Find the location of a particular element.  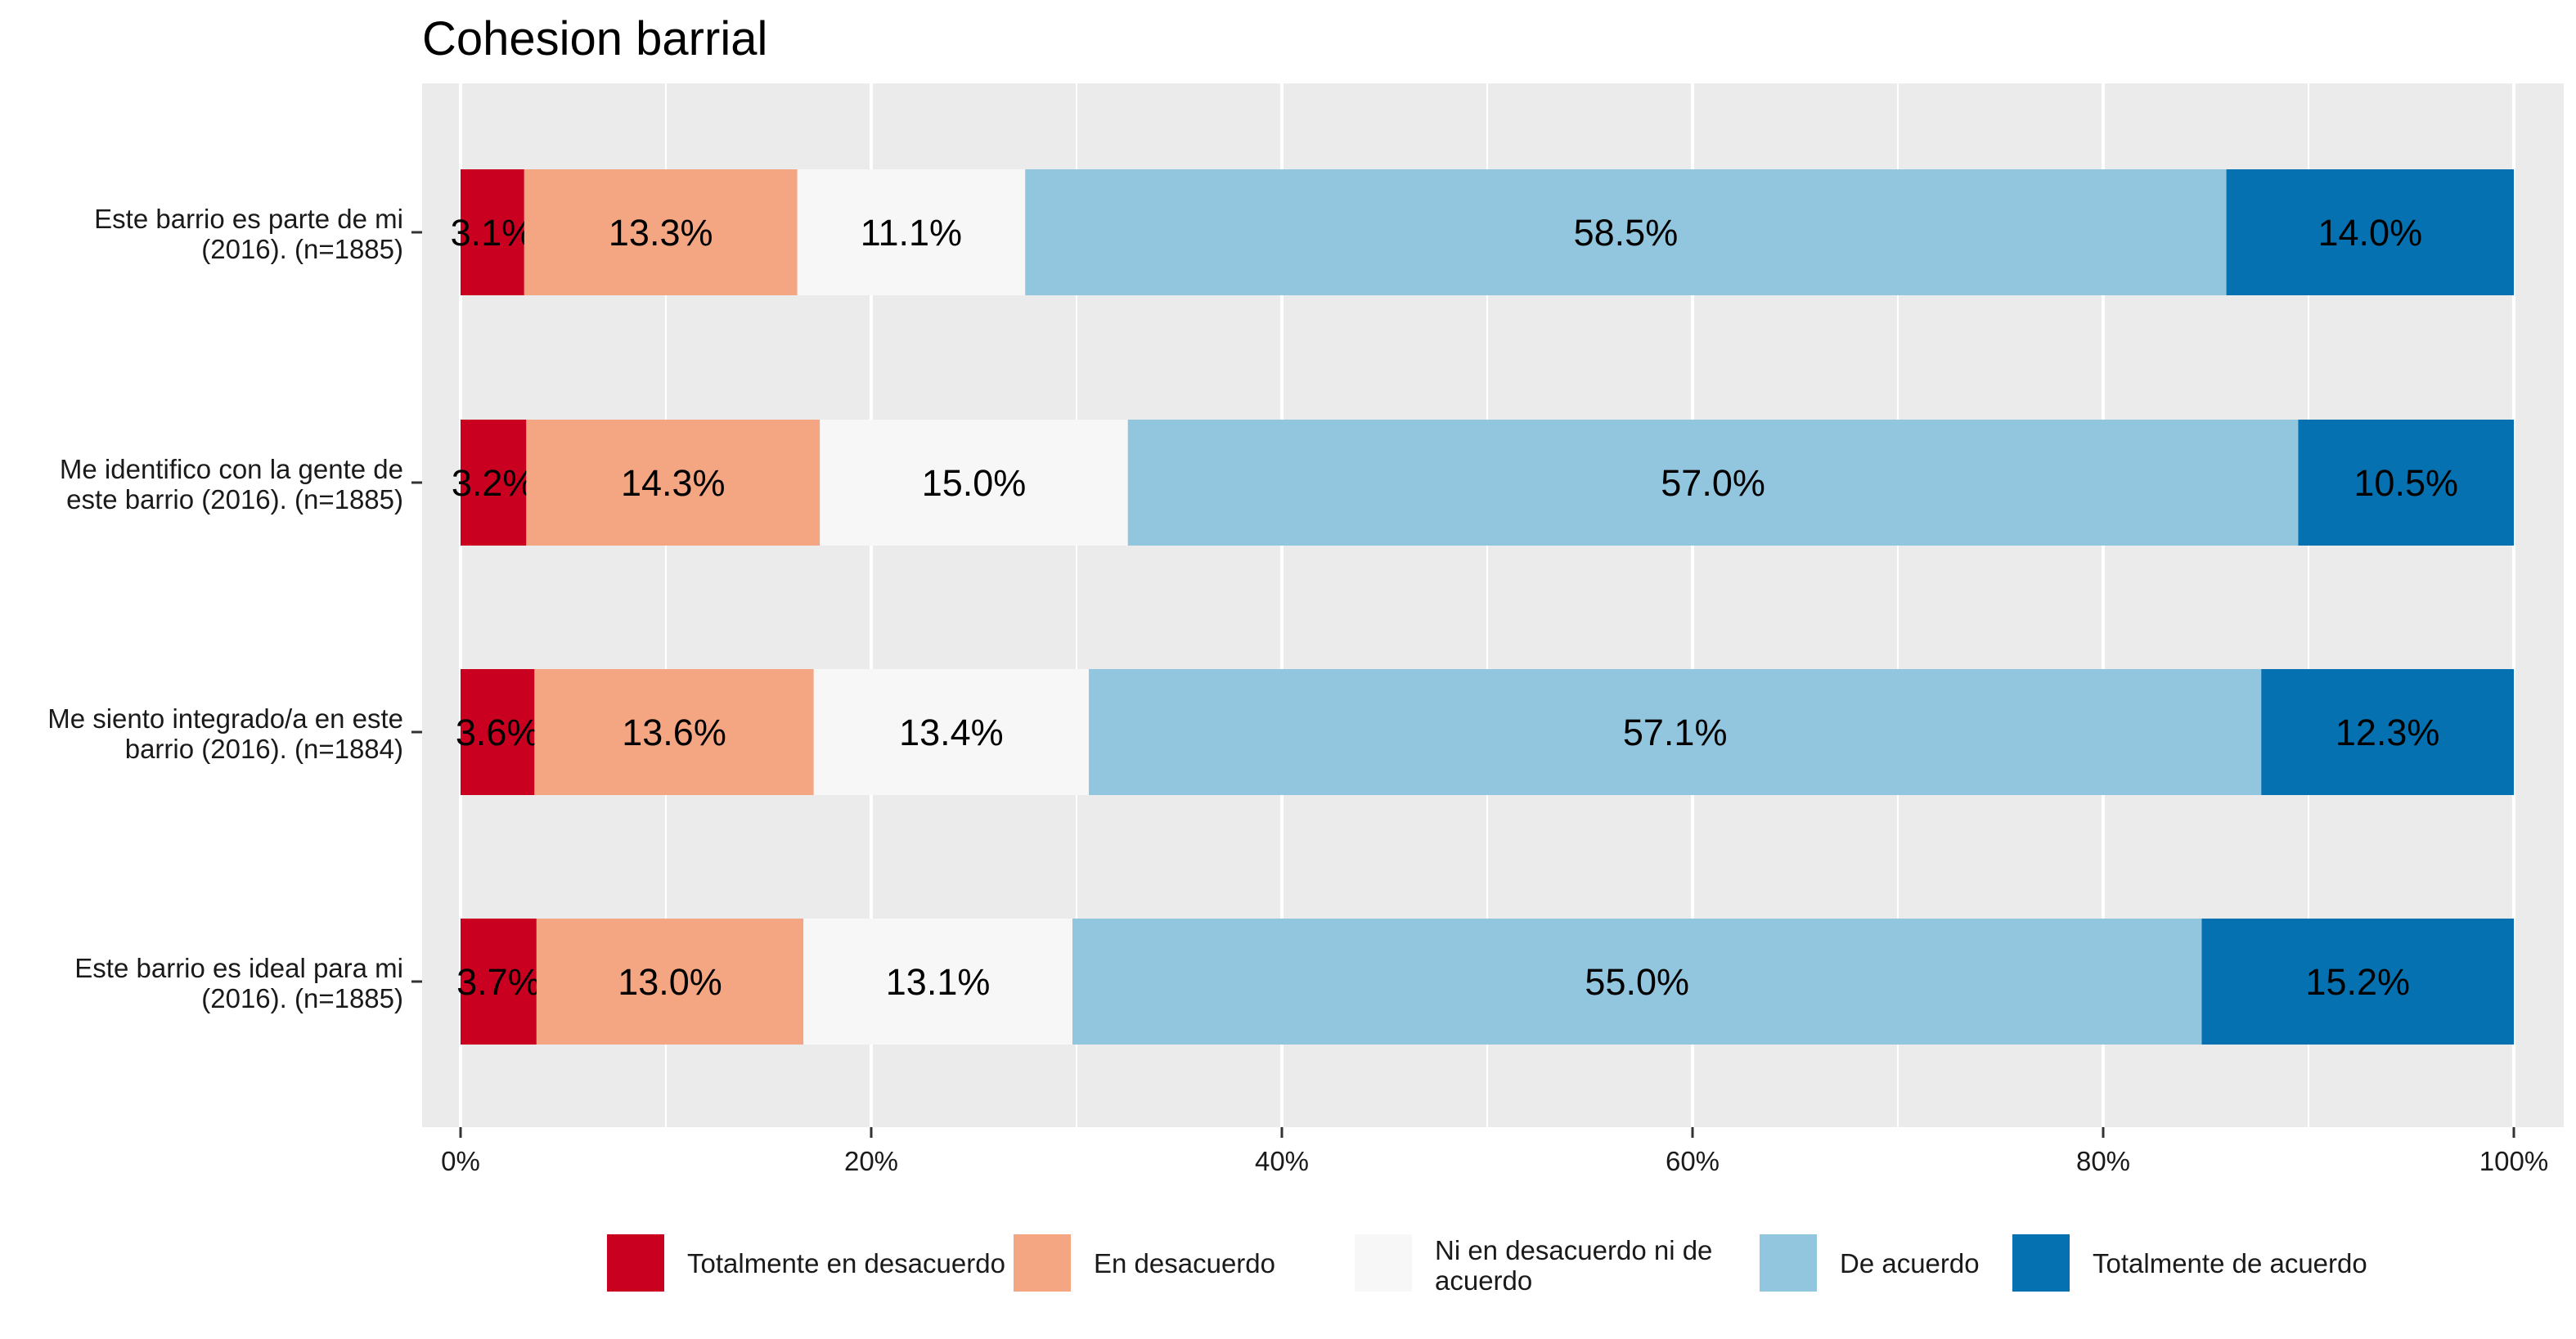

bar-value-label: 11.1% is located at coordinates (912, 233).